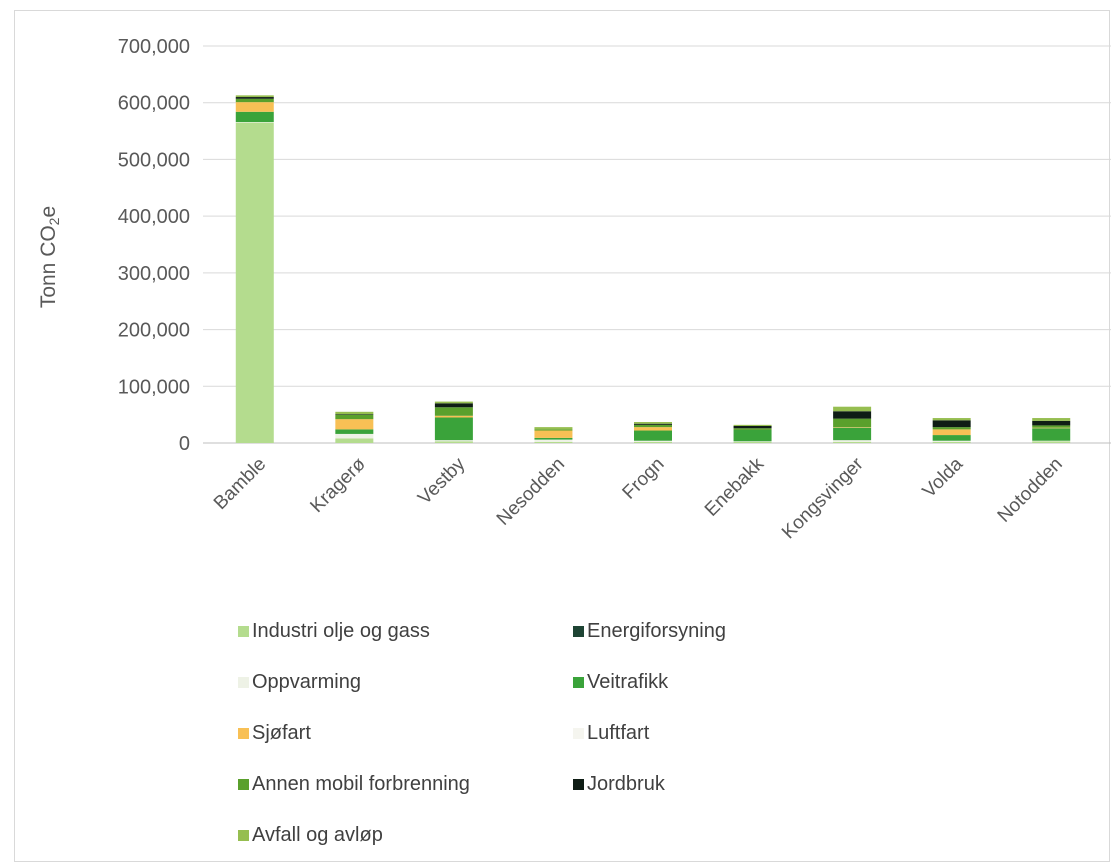 The image size is (1114, 868). I want to click on legend-label: Sjøfart, so click(281, 733).